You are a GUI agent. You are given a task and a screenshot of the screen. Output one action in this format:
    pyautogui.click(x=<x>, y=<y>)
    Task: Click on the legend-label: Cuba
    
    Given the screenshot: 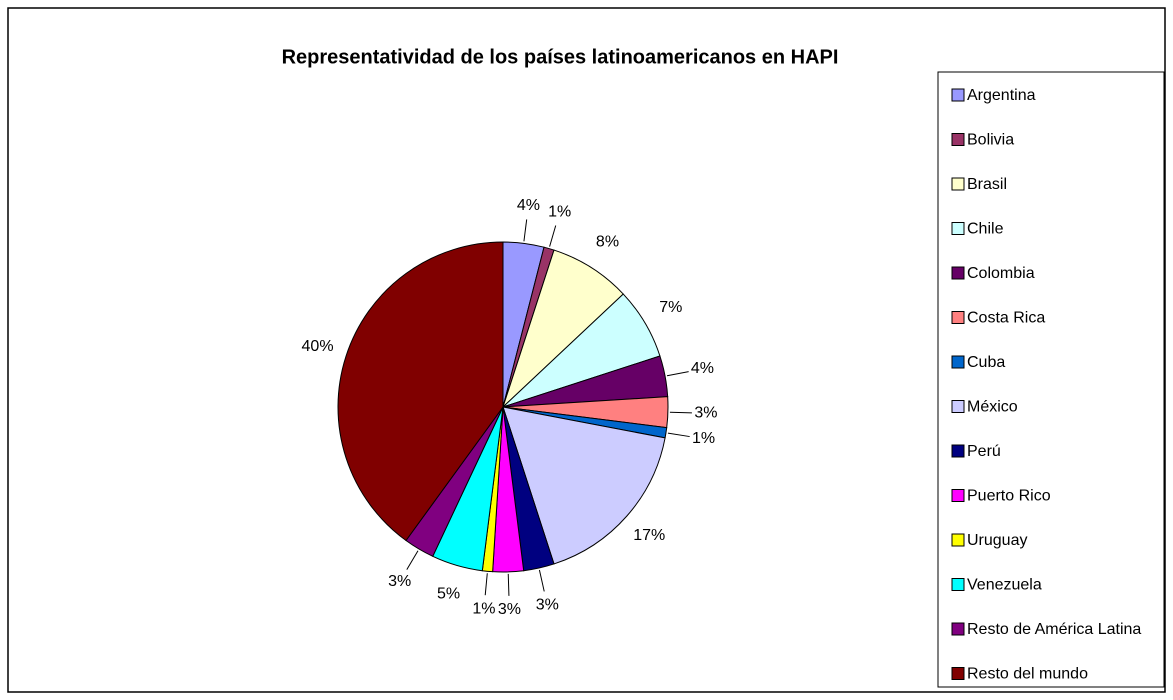 What is the action you would take?
    pyautogui.click(x=986, y=362)
    